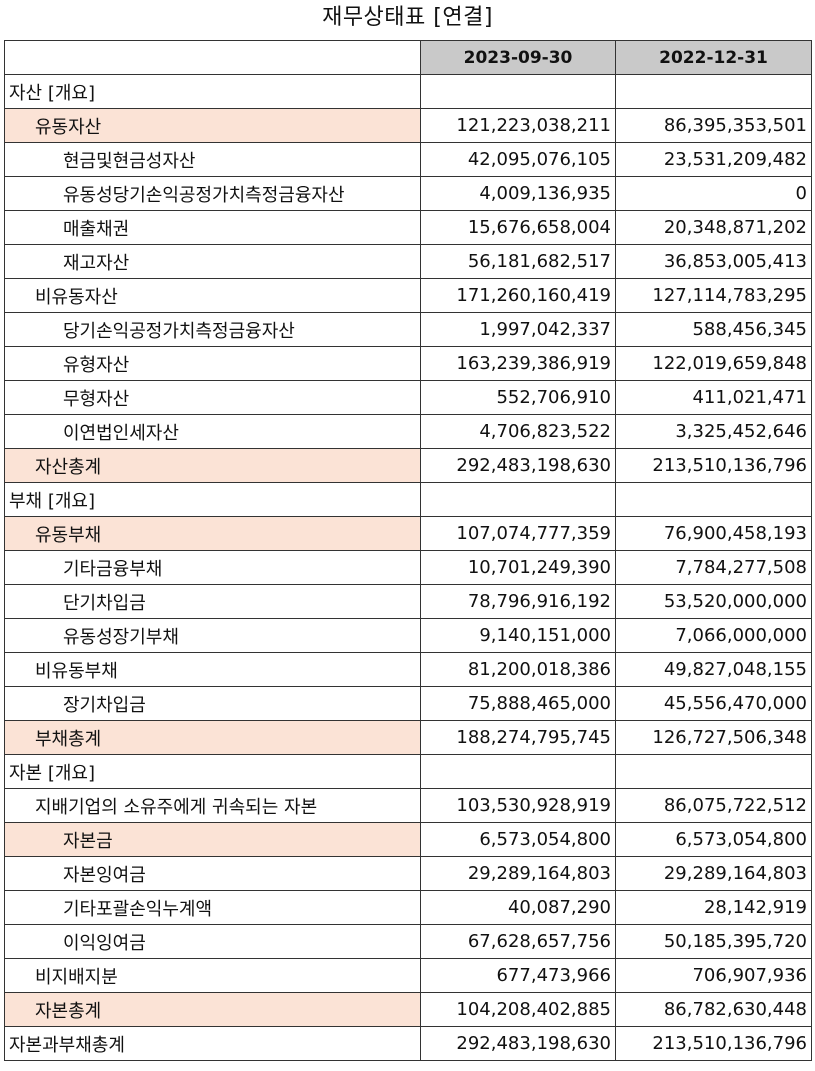  I want to click on table-row: 기타금융부채 10,701,249,390 7,784,277,508, so click(408, 567).